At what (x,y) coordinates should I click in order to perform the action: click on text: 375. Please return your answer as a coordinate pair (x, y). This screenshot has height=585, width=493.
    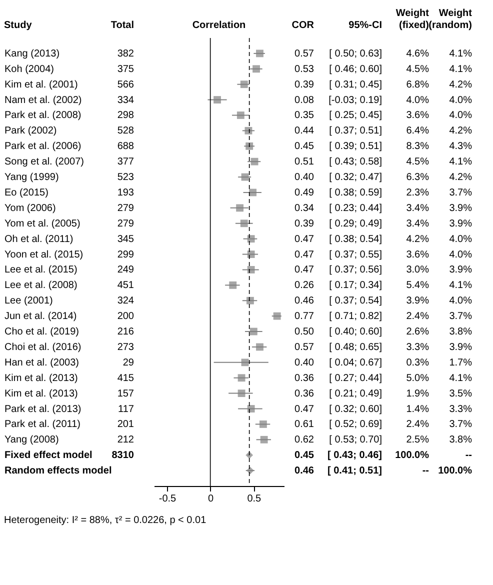
    Looking at the image, I should click on (125, 69).